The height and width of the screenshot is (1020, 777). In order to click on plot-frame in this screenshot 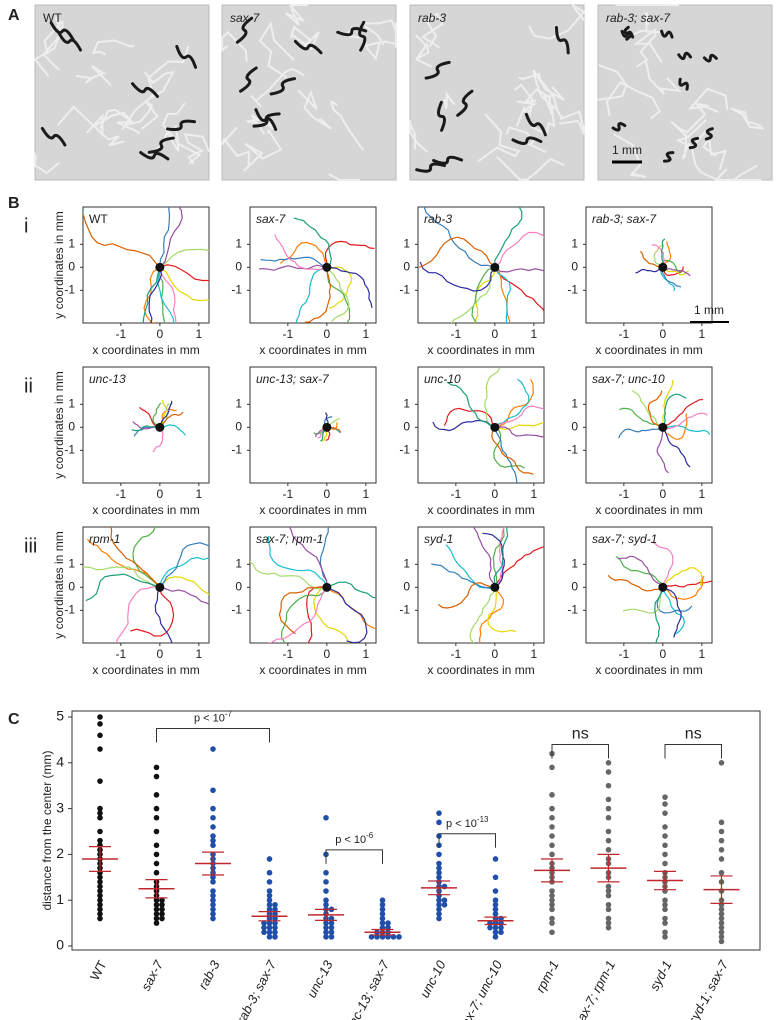, I will do `click(649, 425)`.